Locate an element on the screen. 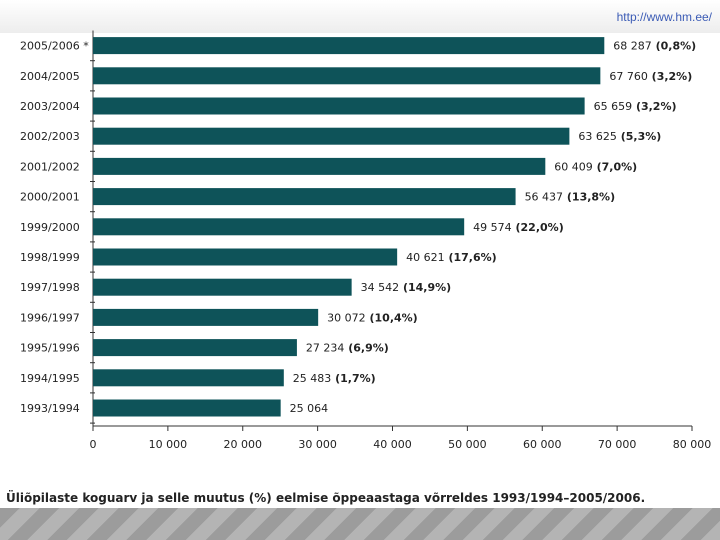 The height and width of the screenshot is (540, 720). category-label: 2003/2004 is located at coordinates (50, 106).